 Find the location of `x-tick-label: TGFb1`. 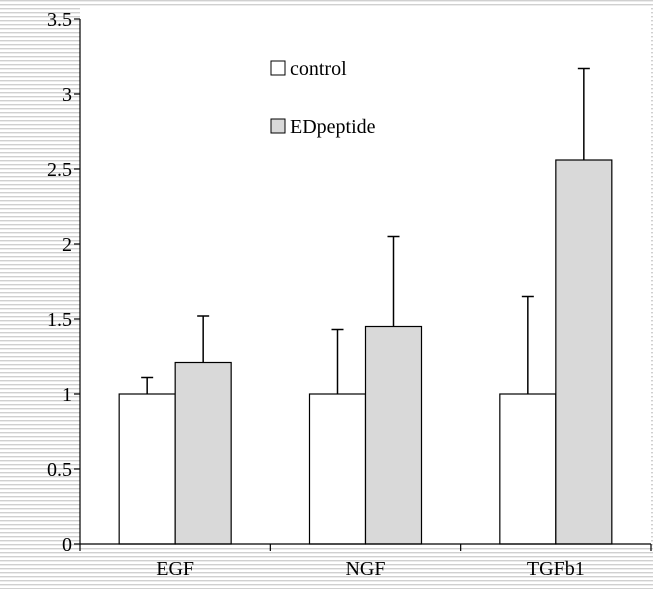

x-tick-label: TGFb1 is located at coordinates (556, 569).